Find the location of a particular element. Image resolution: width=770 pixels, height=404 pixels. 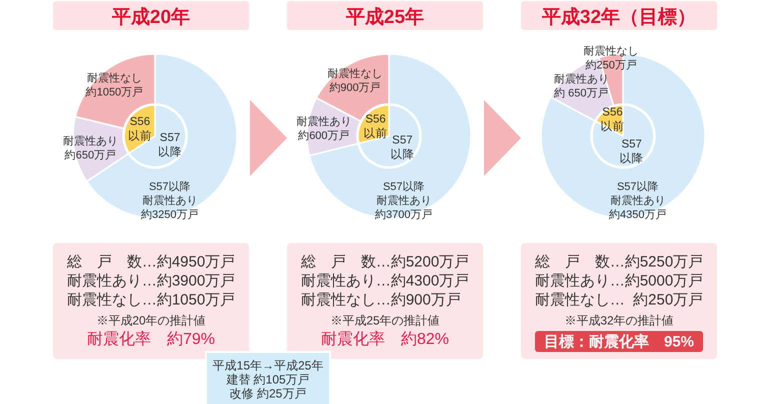

data-label: 約600万戸 is located at coordinates (324, 136).